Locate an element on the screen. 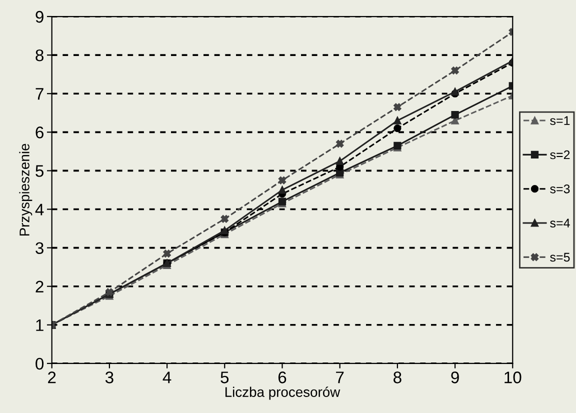 The image size is (576, 413). y-tick-label: 6 is located at coordinates (40, 132).